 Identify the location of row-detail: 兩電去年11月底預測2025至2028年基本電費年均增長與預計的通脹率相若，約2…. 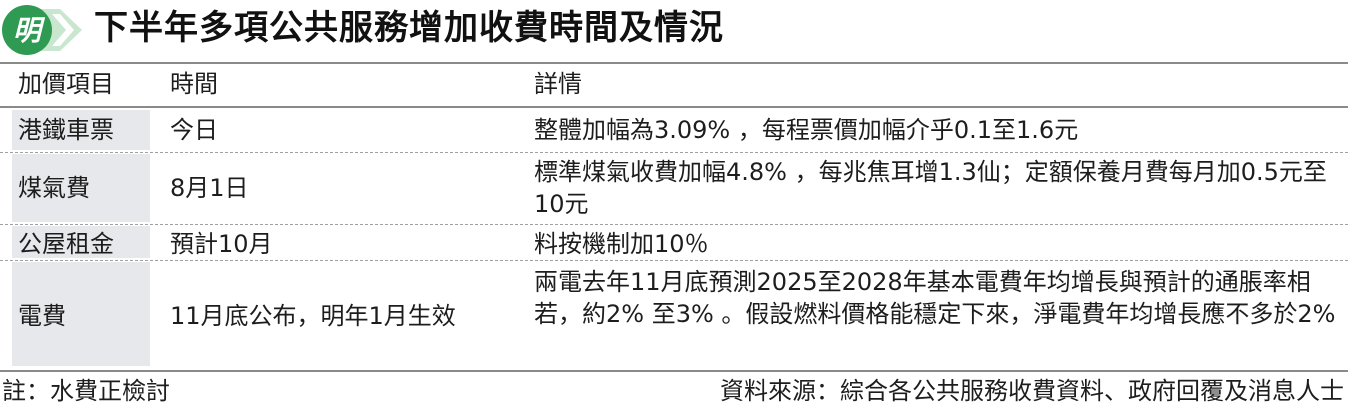
(935, 298).